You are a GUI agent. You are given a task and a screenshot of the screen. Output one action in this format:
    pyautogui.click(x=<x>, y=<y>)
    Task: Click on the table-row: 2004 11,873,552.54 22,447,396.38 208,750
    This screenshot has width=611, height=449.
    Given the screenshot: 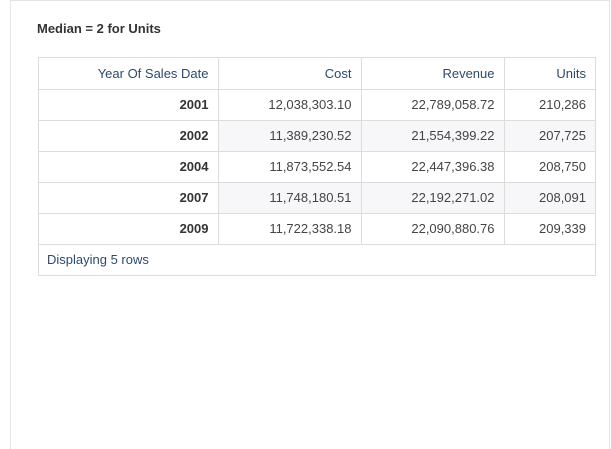 What is the action you would take?
    pyautogui.click(x=317, y=167)
    